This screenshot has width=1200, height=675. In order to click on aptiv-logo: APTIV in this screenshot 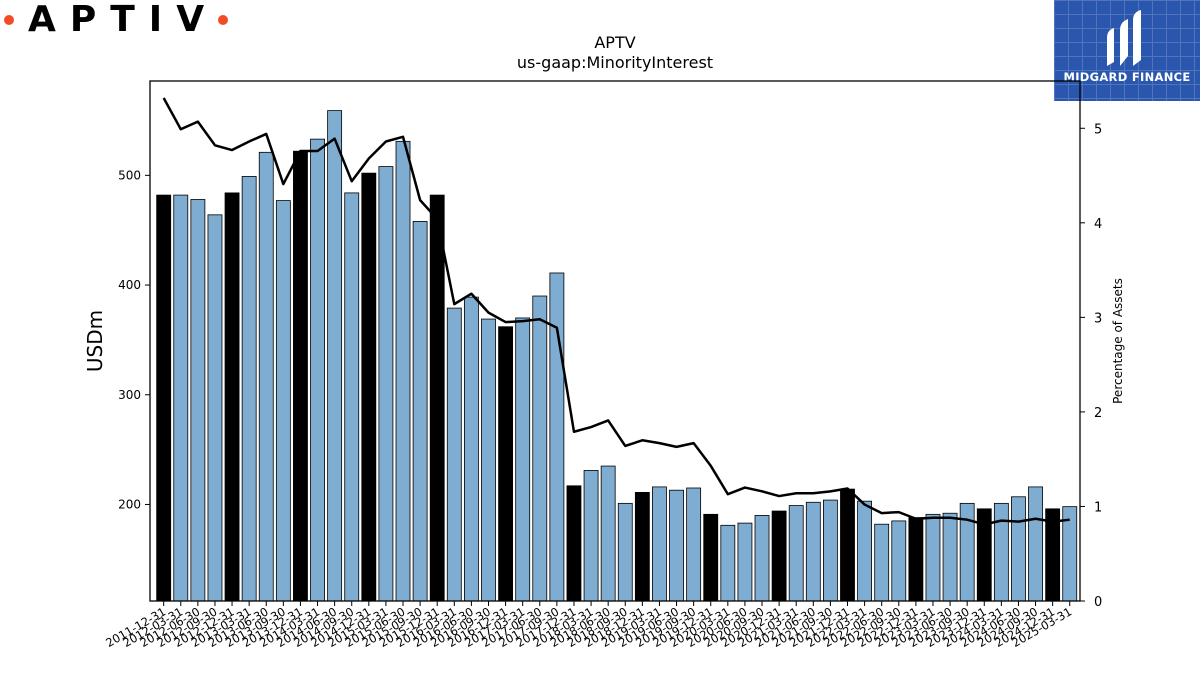, I will do `click(116, 20)`.